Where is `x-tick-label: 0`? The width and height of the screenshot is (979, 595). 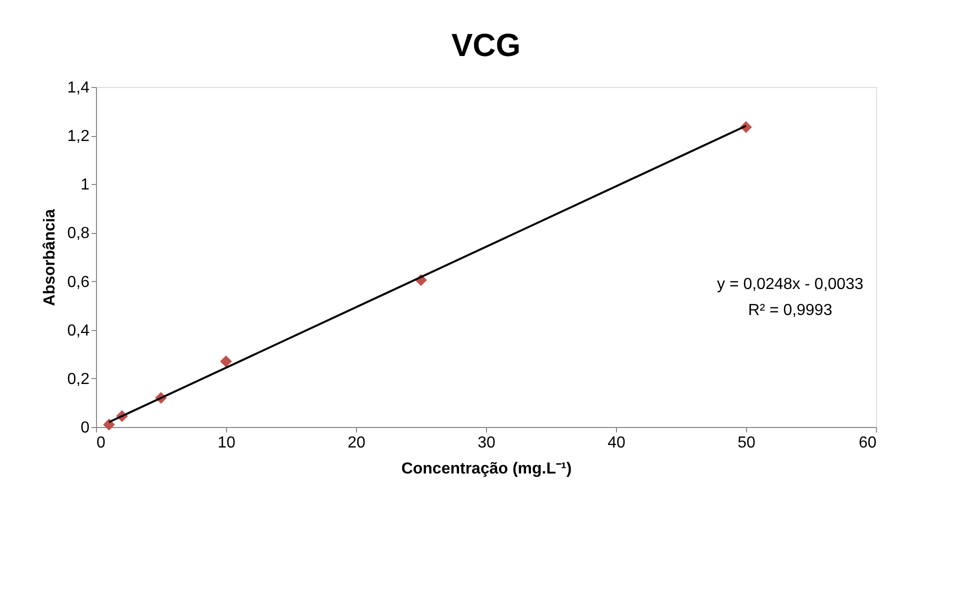 x-tick-label: 0 is located at coordinates (101, 443).